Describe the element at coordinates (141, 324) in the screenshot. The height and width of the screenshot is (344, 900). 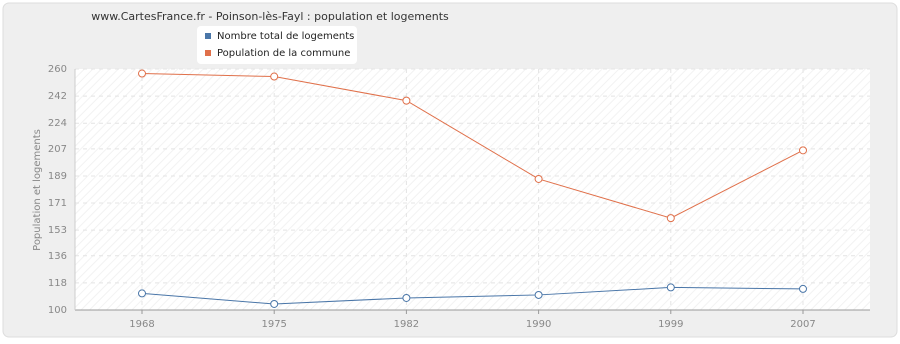
I see `x-tick-label: 1968` at that location.